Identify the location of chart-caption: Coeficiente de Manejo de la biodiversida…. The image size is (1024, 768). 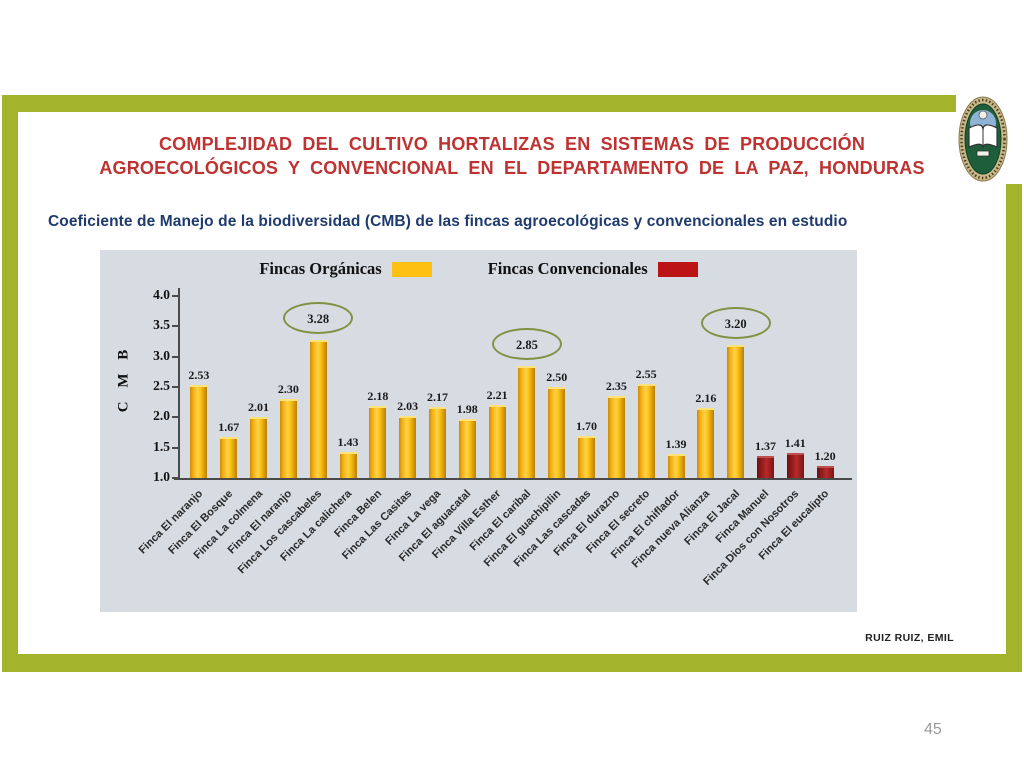
(448, 221).